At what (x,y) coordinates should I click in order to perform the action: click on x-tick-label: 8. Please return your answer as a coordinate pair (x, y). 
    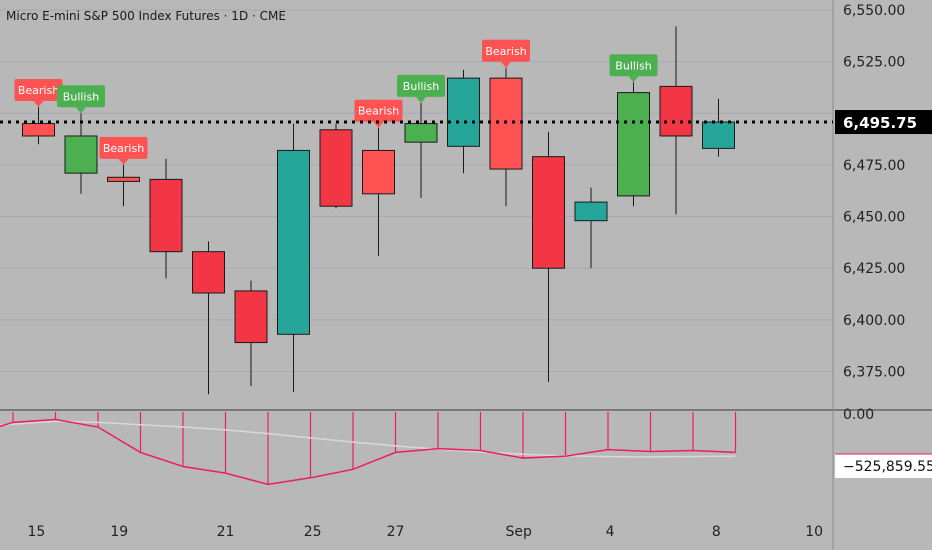
    Looking at the image, I should click on (716, 532).